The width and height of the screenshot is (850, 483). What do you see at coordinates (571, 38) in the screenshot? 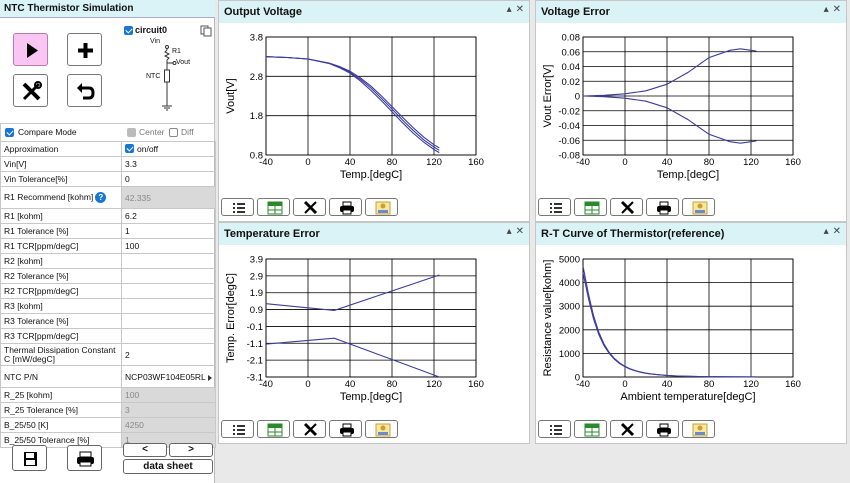
I see `y-tick-label: 0.08` at bounding box center [571, 38].